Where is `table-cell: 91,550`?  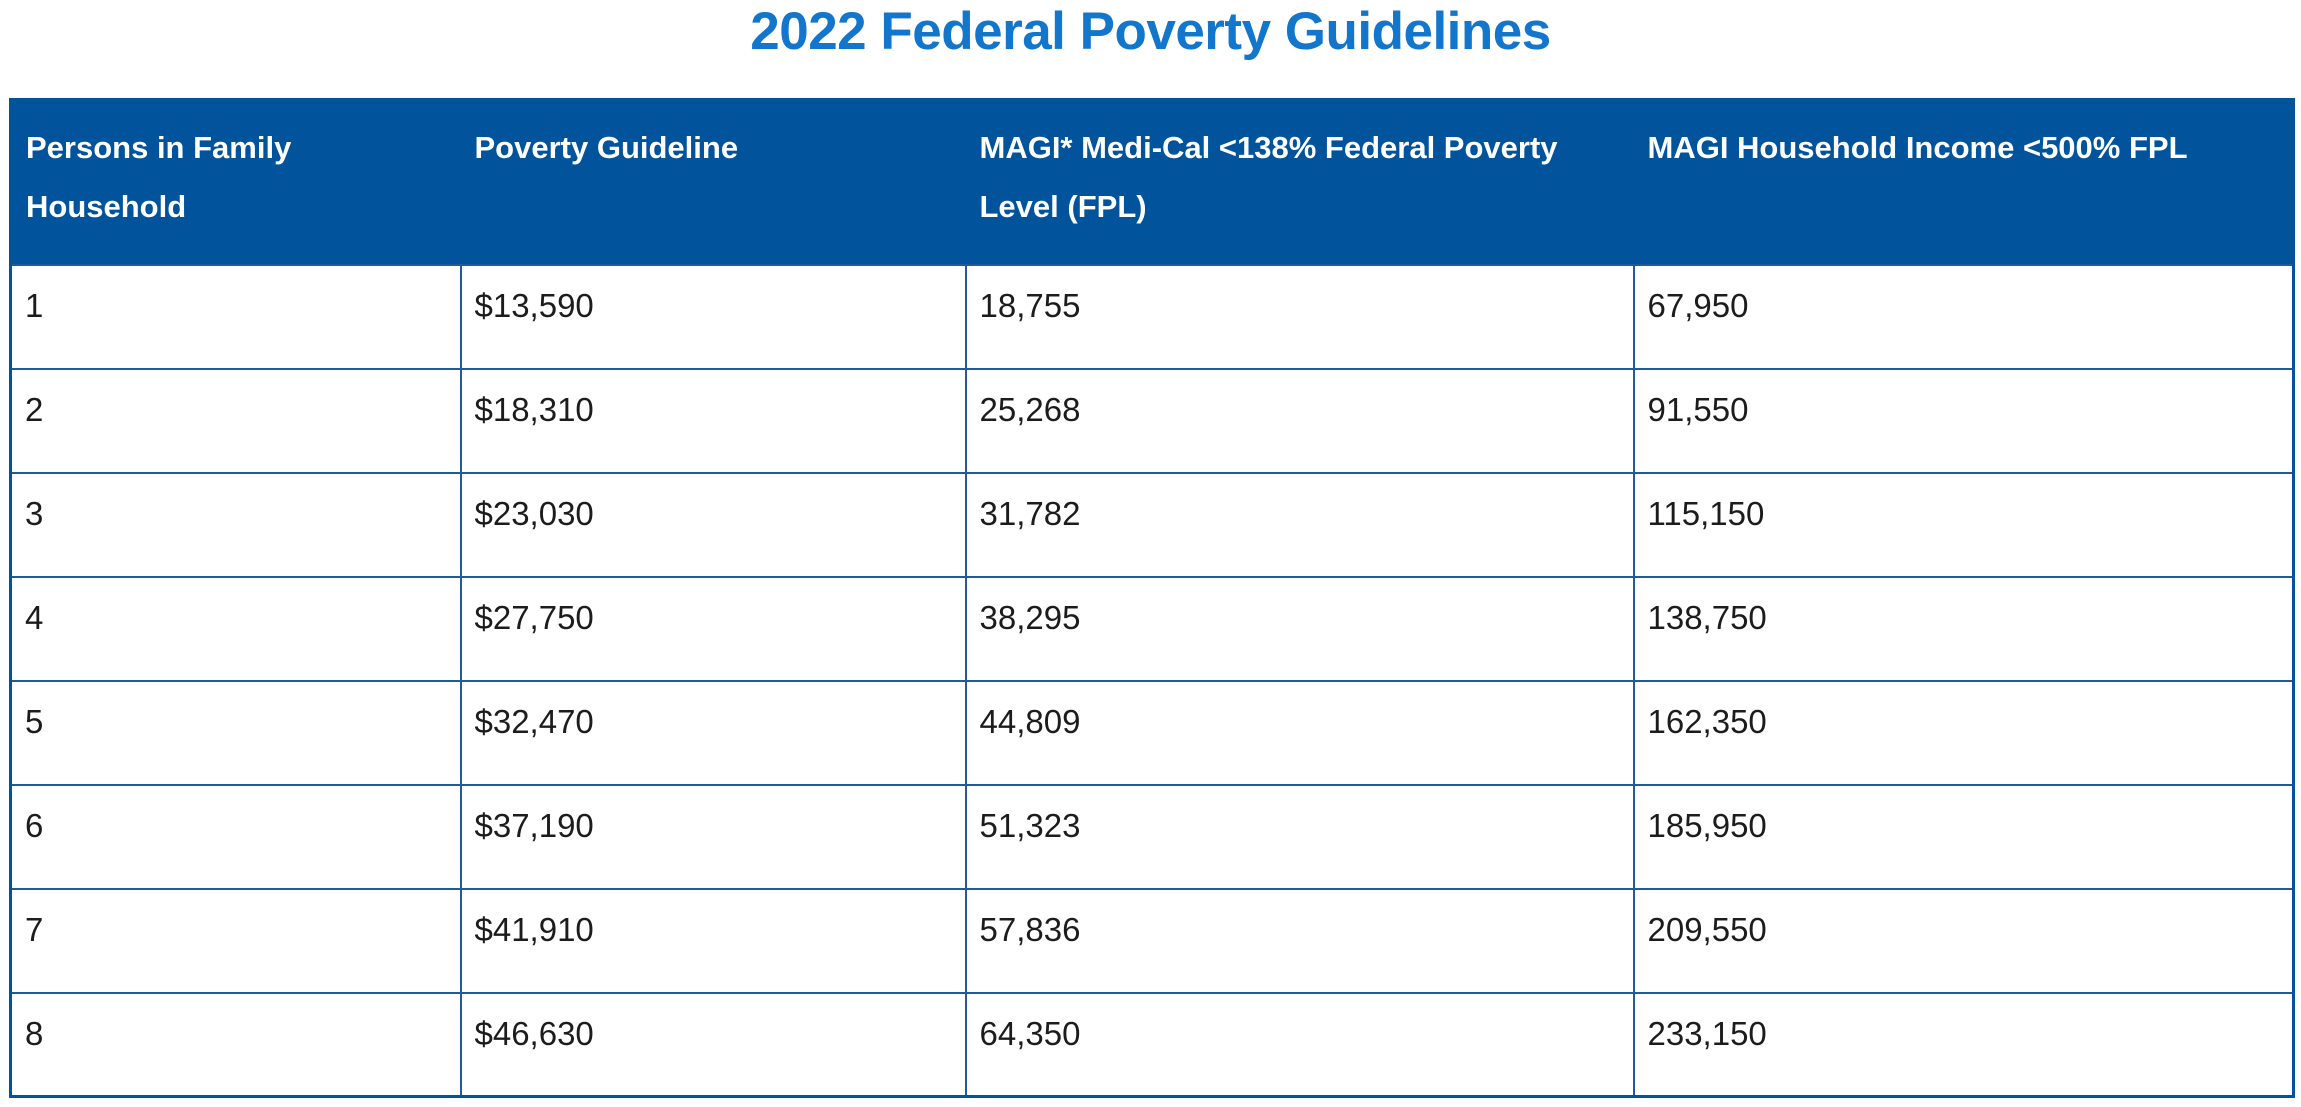
table-cell: 91,550 is located at coordinates (1963, 420).